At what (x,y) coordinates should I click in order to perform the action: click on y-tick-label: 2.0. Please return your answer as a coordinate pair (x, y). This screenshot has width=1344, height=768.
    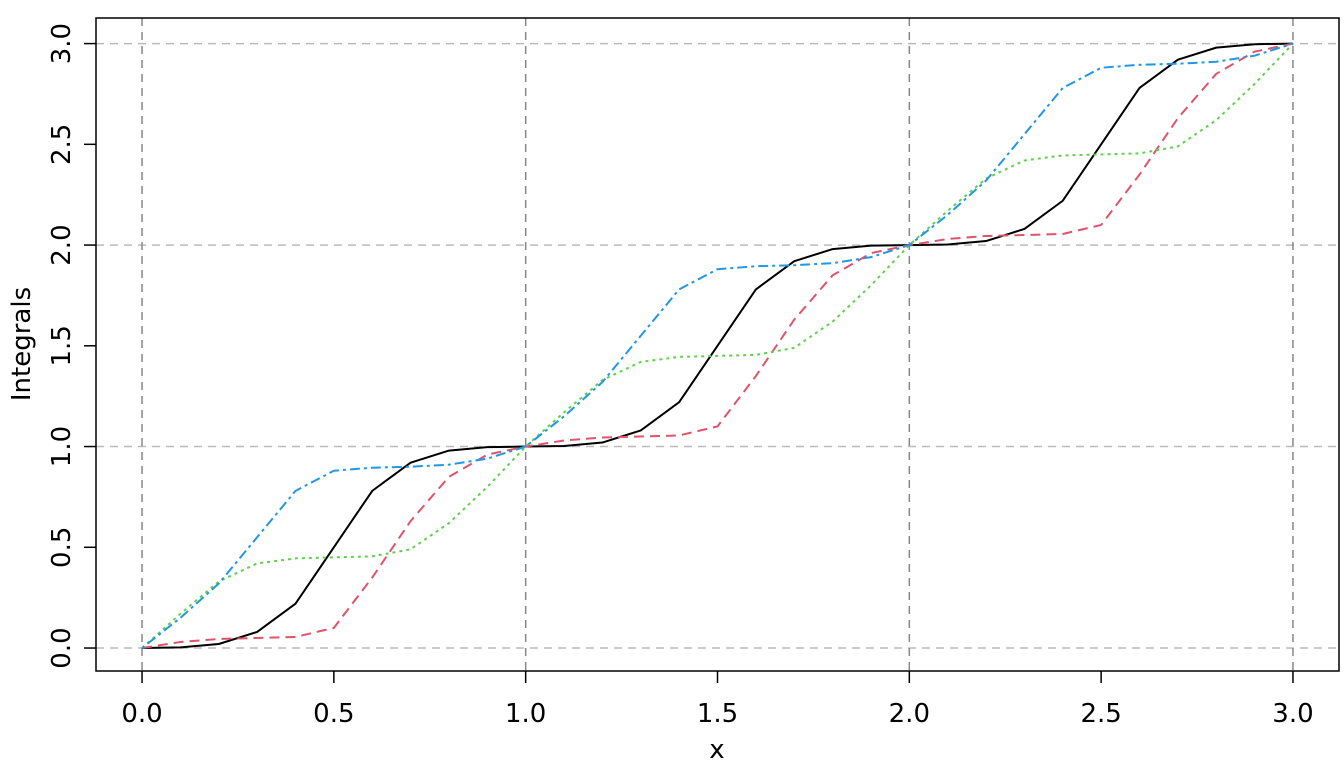
    Looking at the image, I should click on (62, 244).